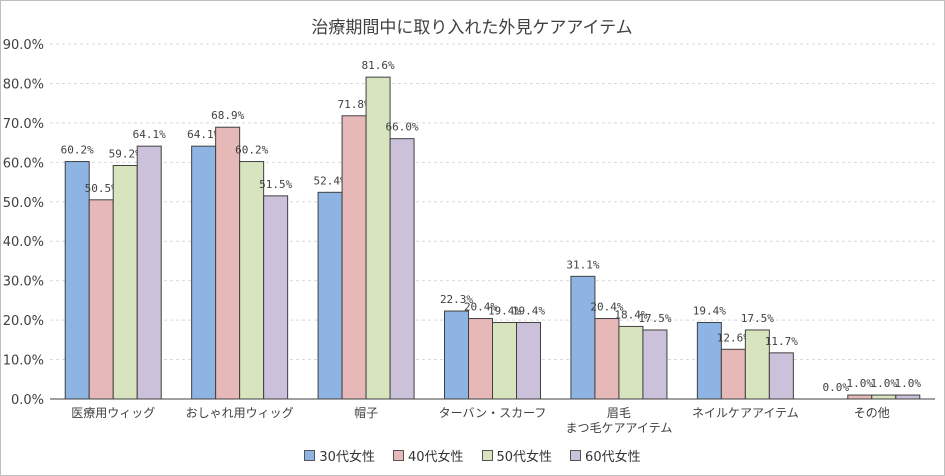 This screenshot has height=476, width=945. What do you see at coordinates (630, 314) in the screenshot?
I see `data-label: 18.4%` at bounding box center [630, 314].